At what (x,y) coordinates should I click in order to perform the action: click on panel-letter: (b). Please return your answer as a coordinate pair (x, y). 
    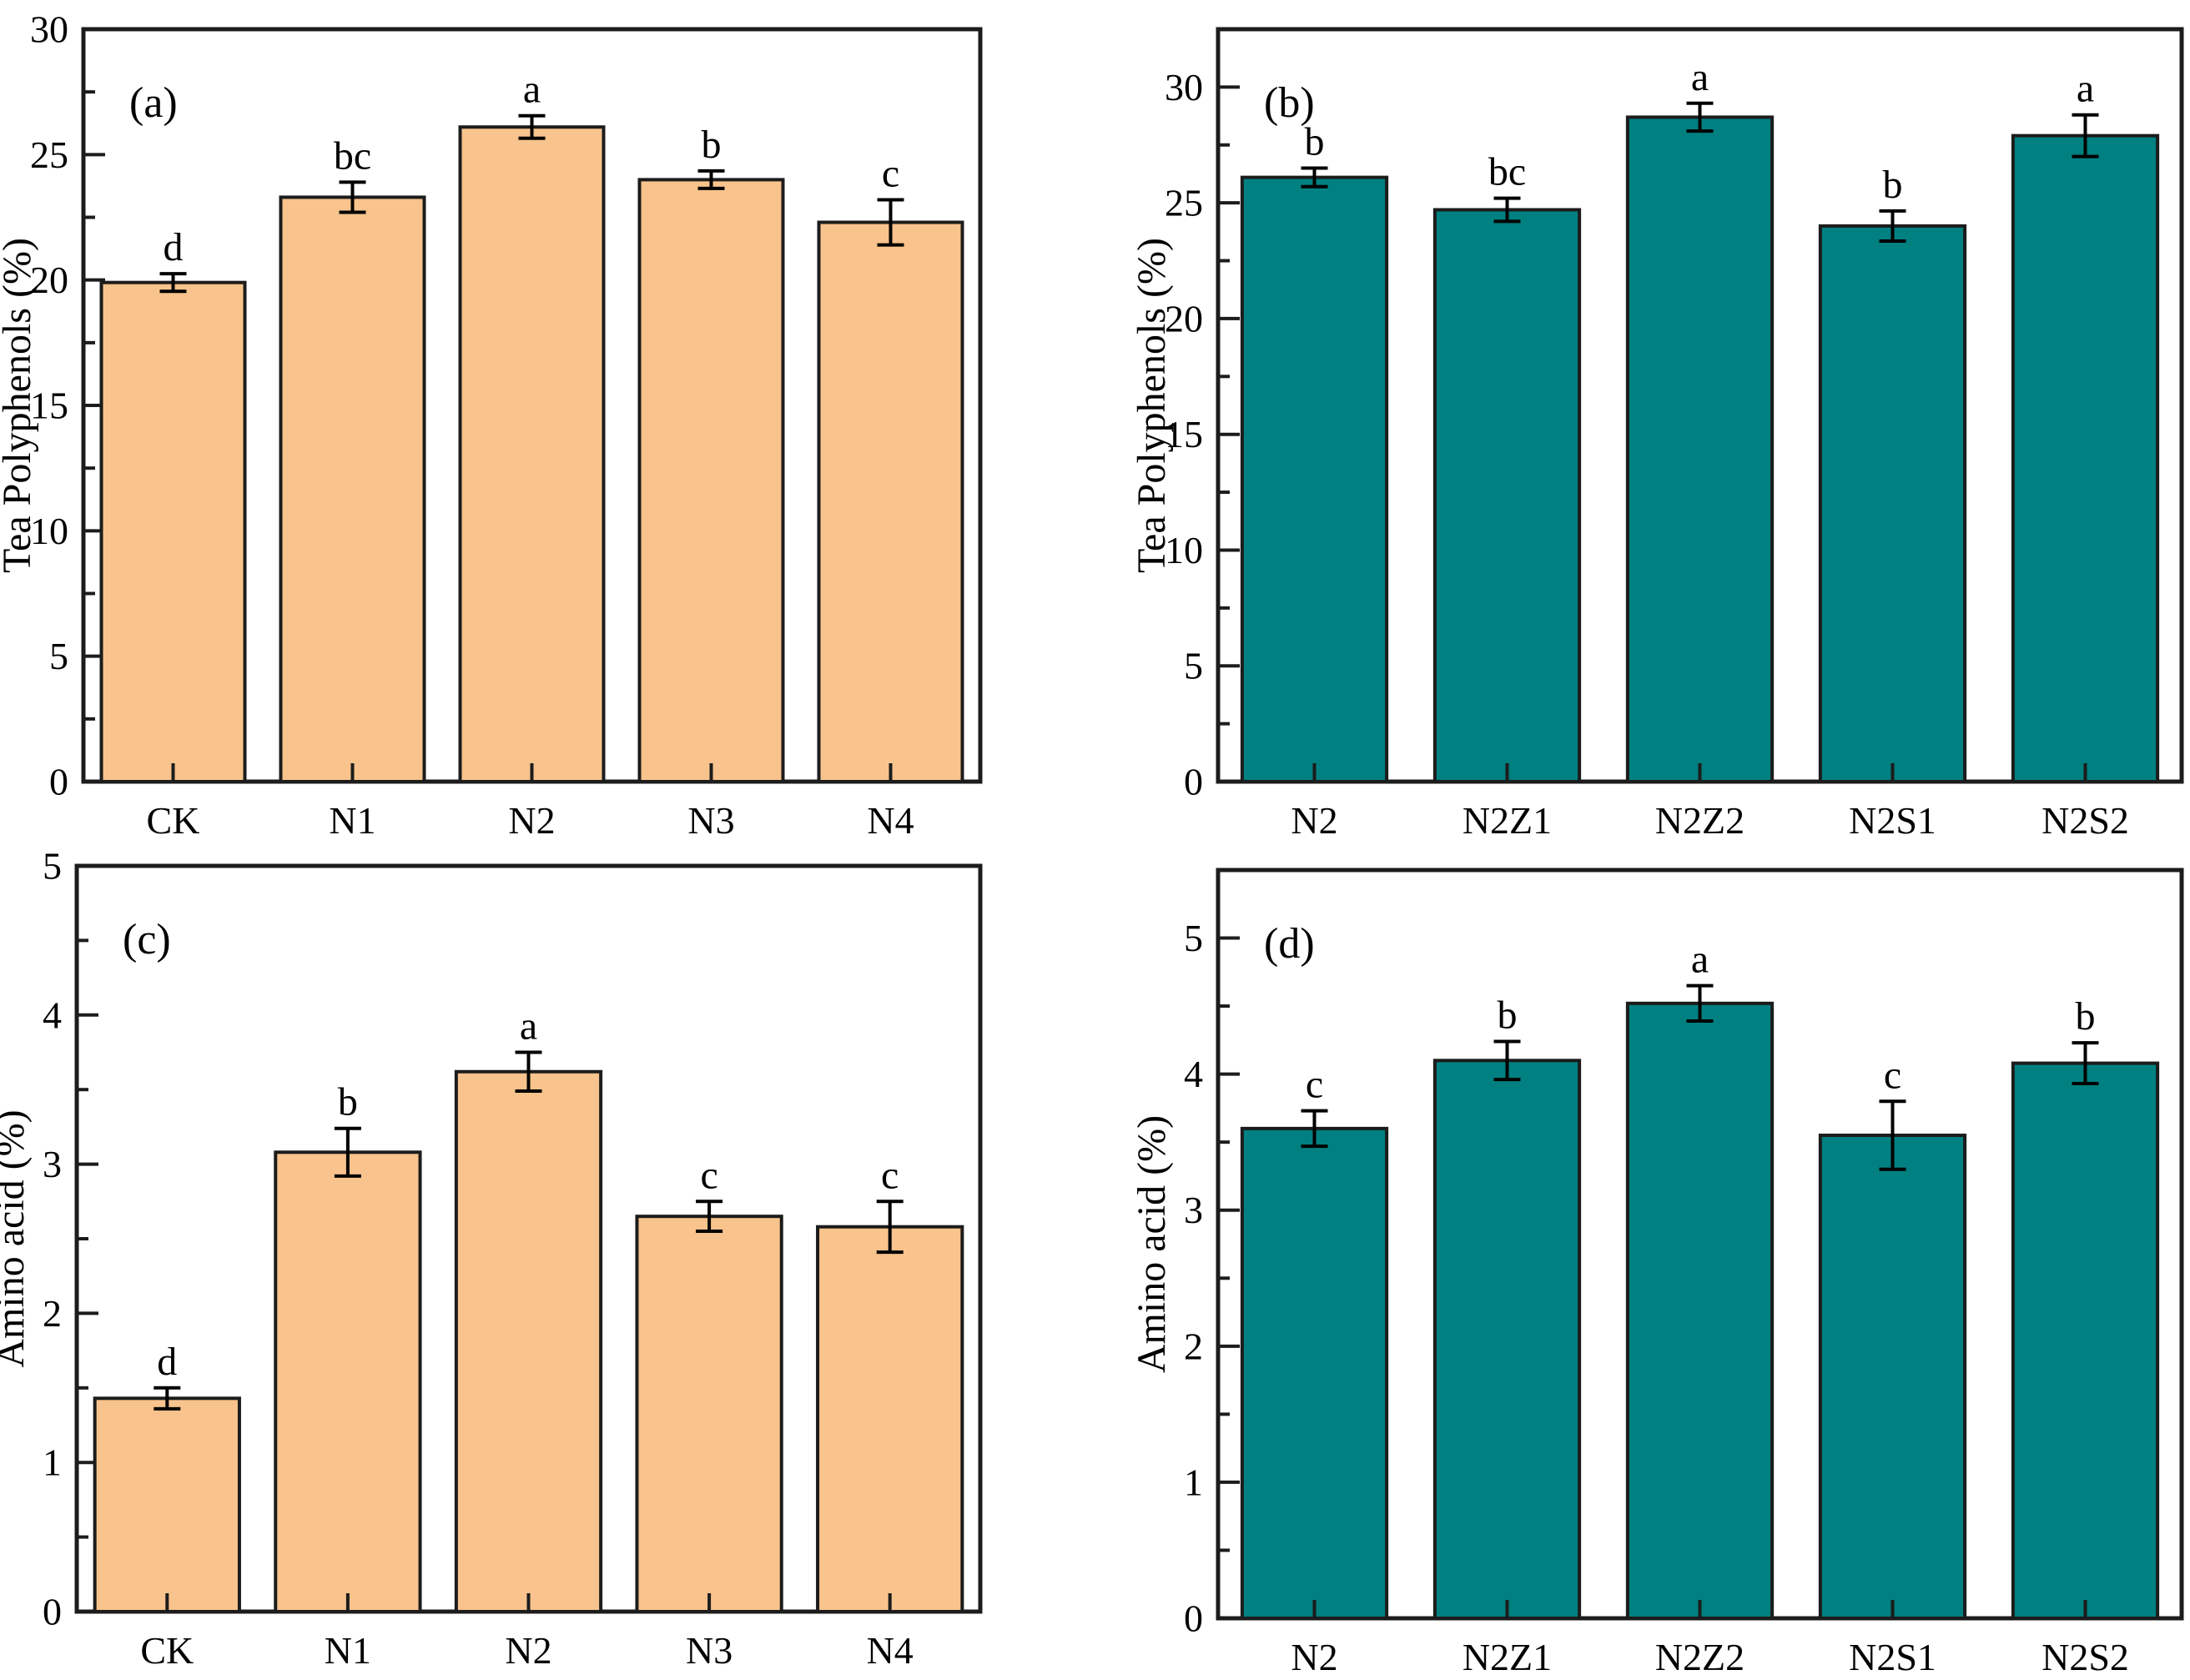
    Looking at the image, I should click on (1289, 103).